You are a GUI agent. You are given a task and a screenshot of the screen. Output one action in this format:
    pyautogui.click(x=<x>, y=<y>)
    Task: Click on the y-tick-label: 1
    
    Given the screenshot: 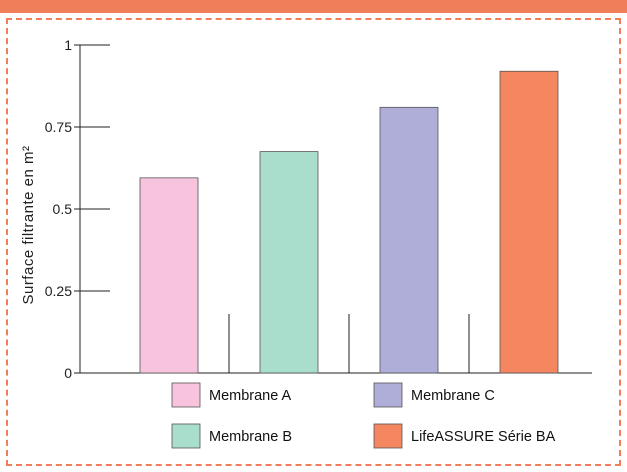 What is the action you would take?
    pyautogui.click(x=68, y=45)
    